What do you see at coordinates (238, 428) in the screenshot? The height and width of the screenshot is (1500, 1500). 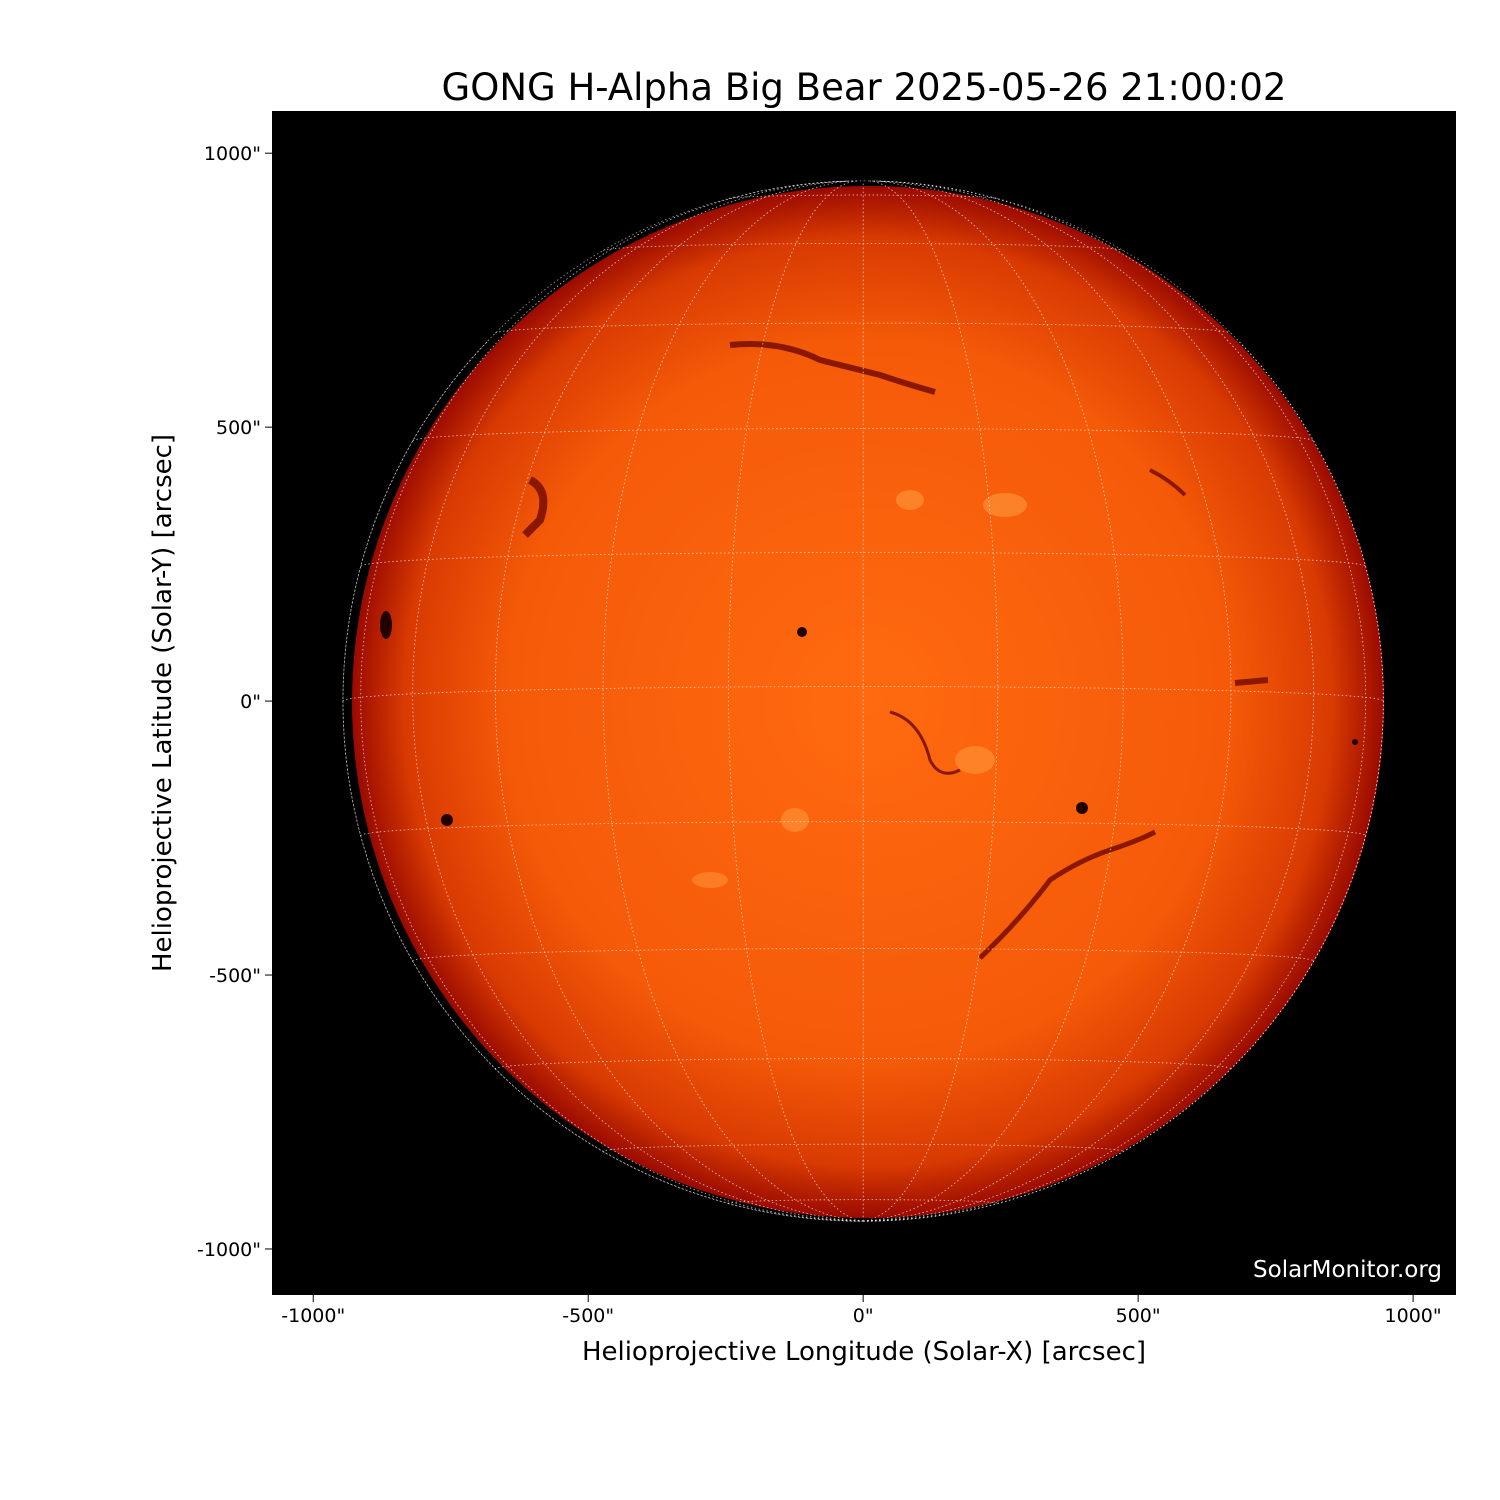 I see `y-tick-label: 500"` at bounding box center [238, 428].